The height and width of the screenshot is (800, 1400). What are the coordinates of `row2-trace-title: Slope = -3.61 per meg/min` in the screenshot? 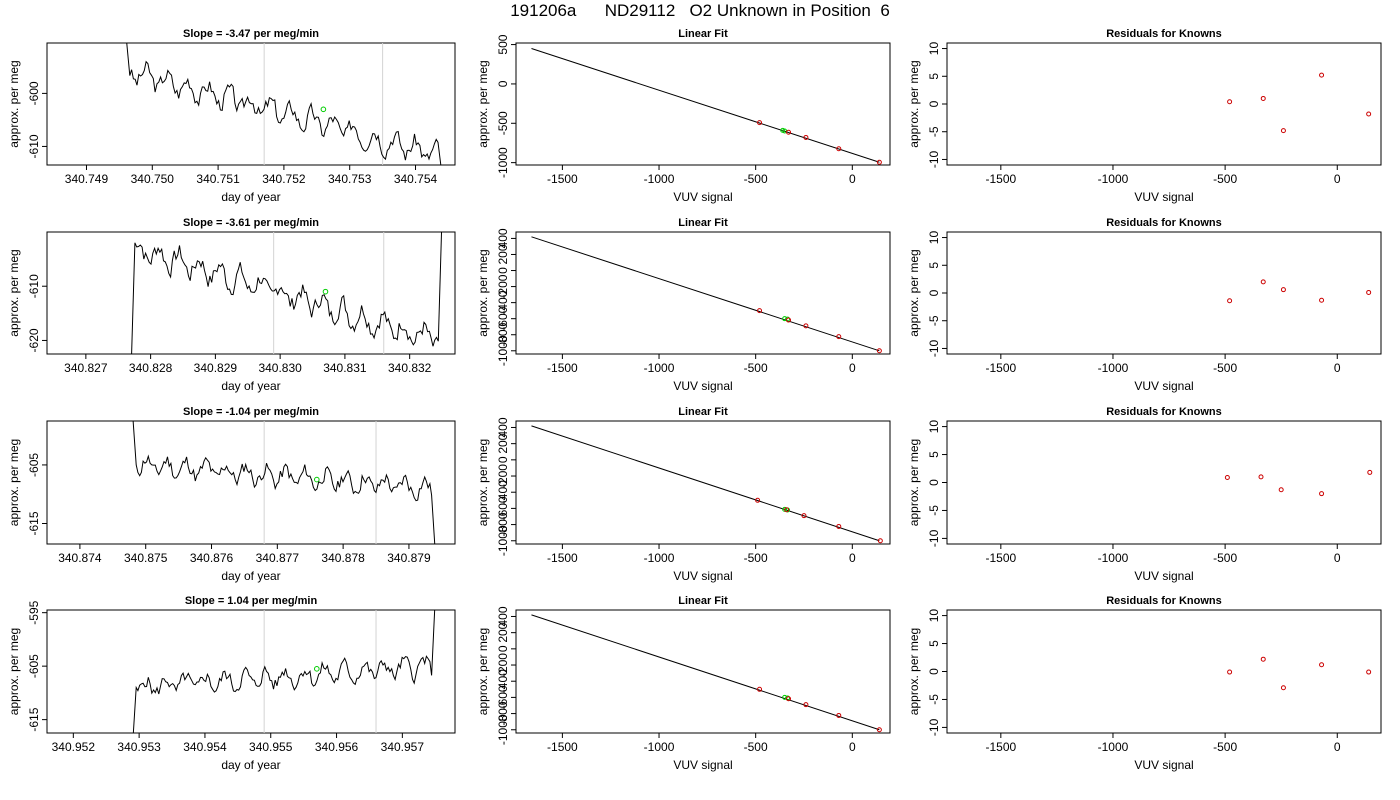 It's located at (251, 223).